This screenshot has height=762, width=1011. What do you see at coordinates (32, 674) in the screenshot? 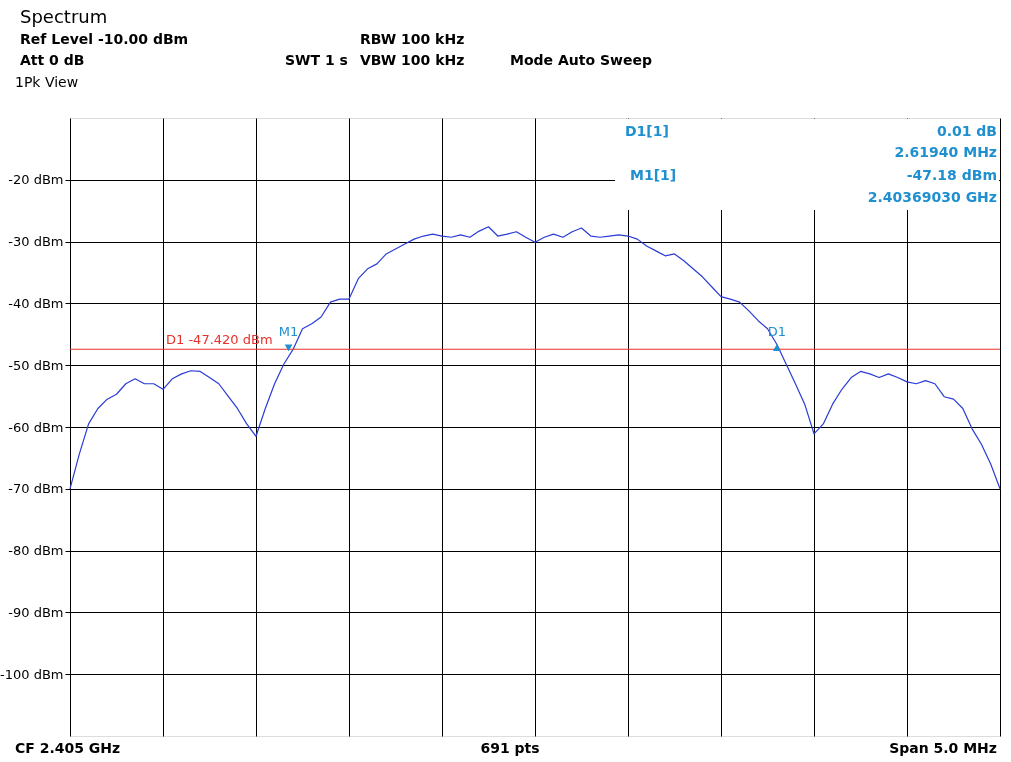
I see `y-tick-label: -100 dBm` at bounding box center [32, 674].